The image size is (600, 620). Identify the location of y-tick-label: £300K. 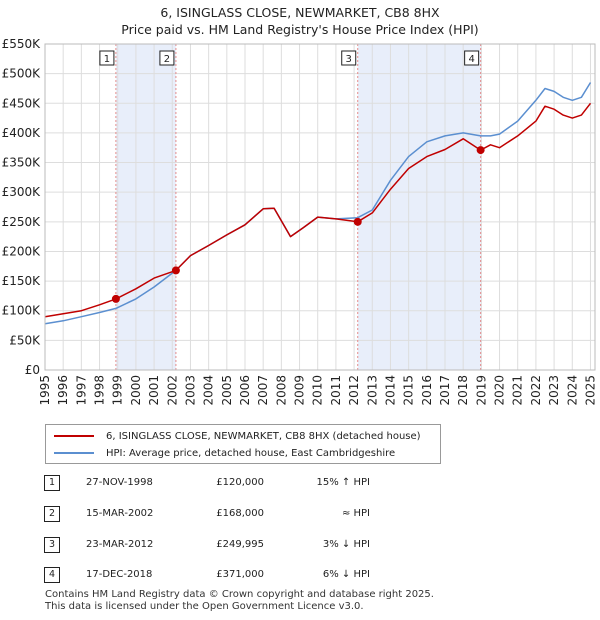
(22, 192).